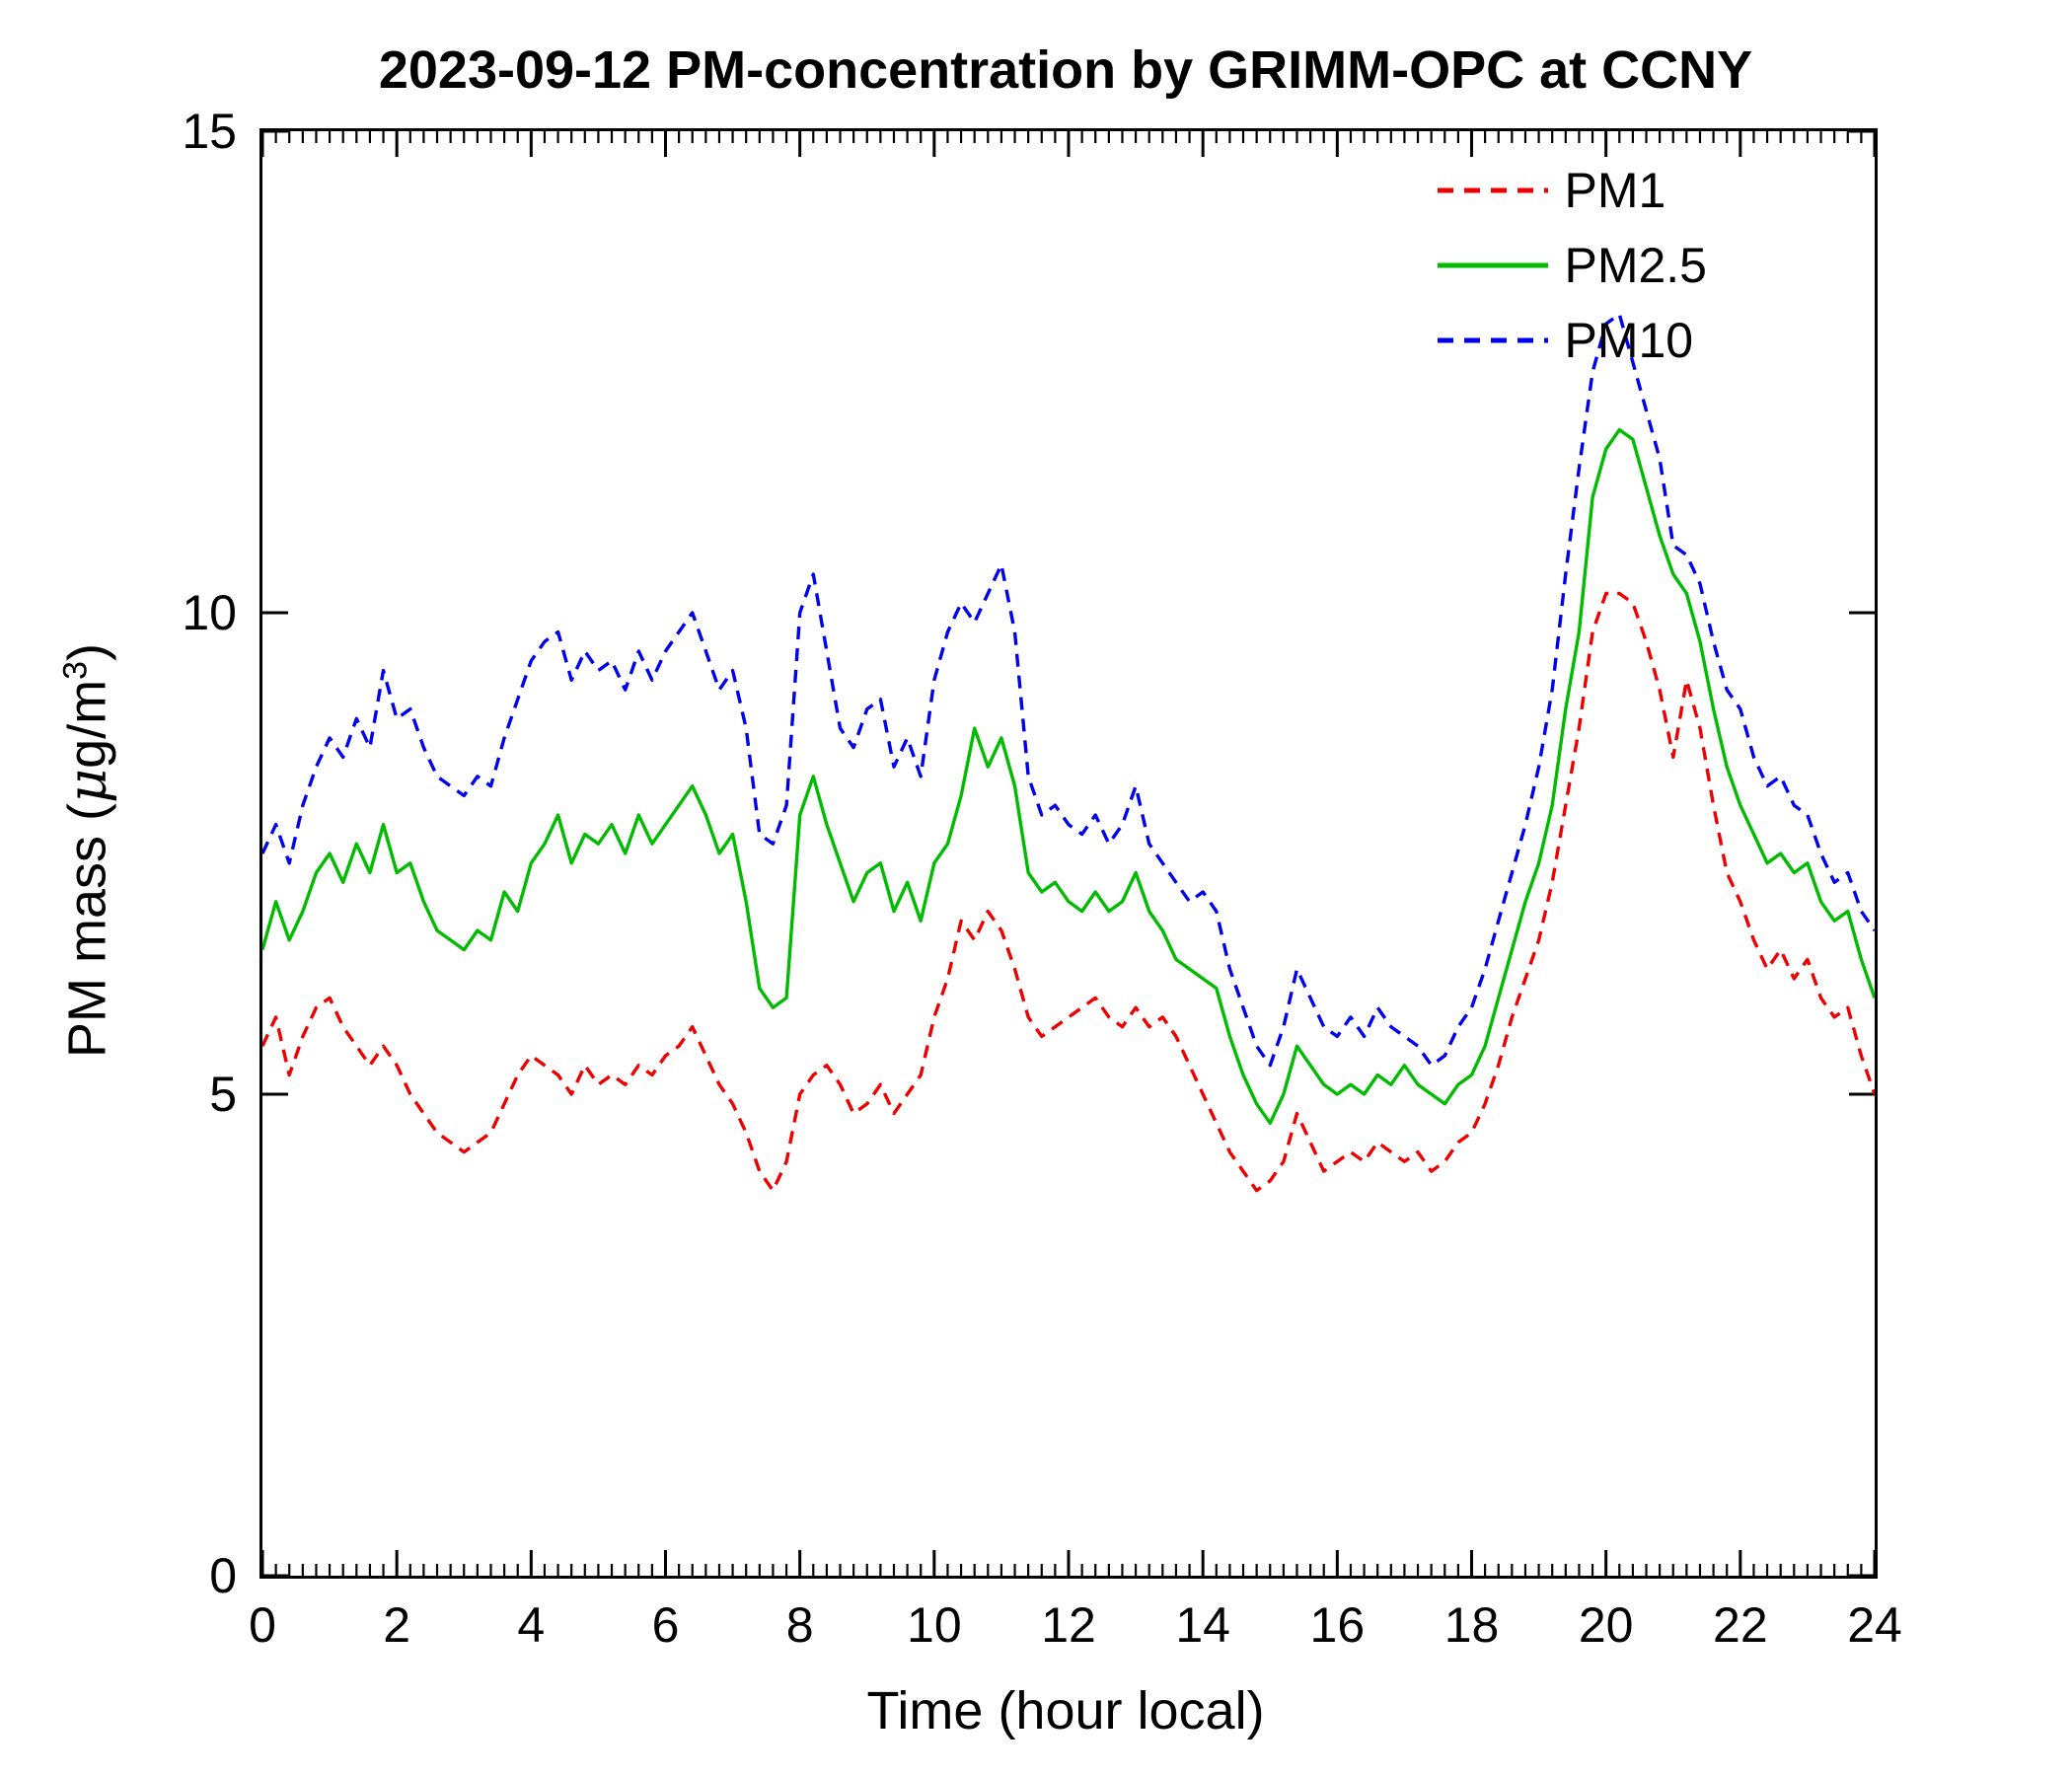 The image size is (2072, 1776). Describe the element at coordinates (1337, 1625) in the screenshot. I see `x-tick-label: 16` at that location.